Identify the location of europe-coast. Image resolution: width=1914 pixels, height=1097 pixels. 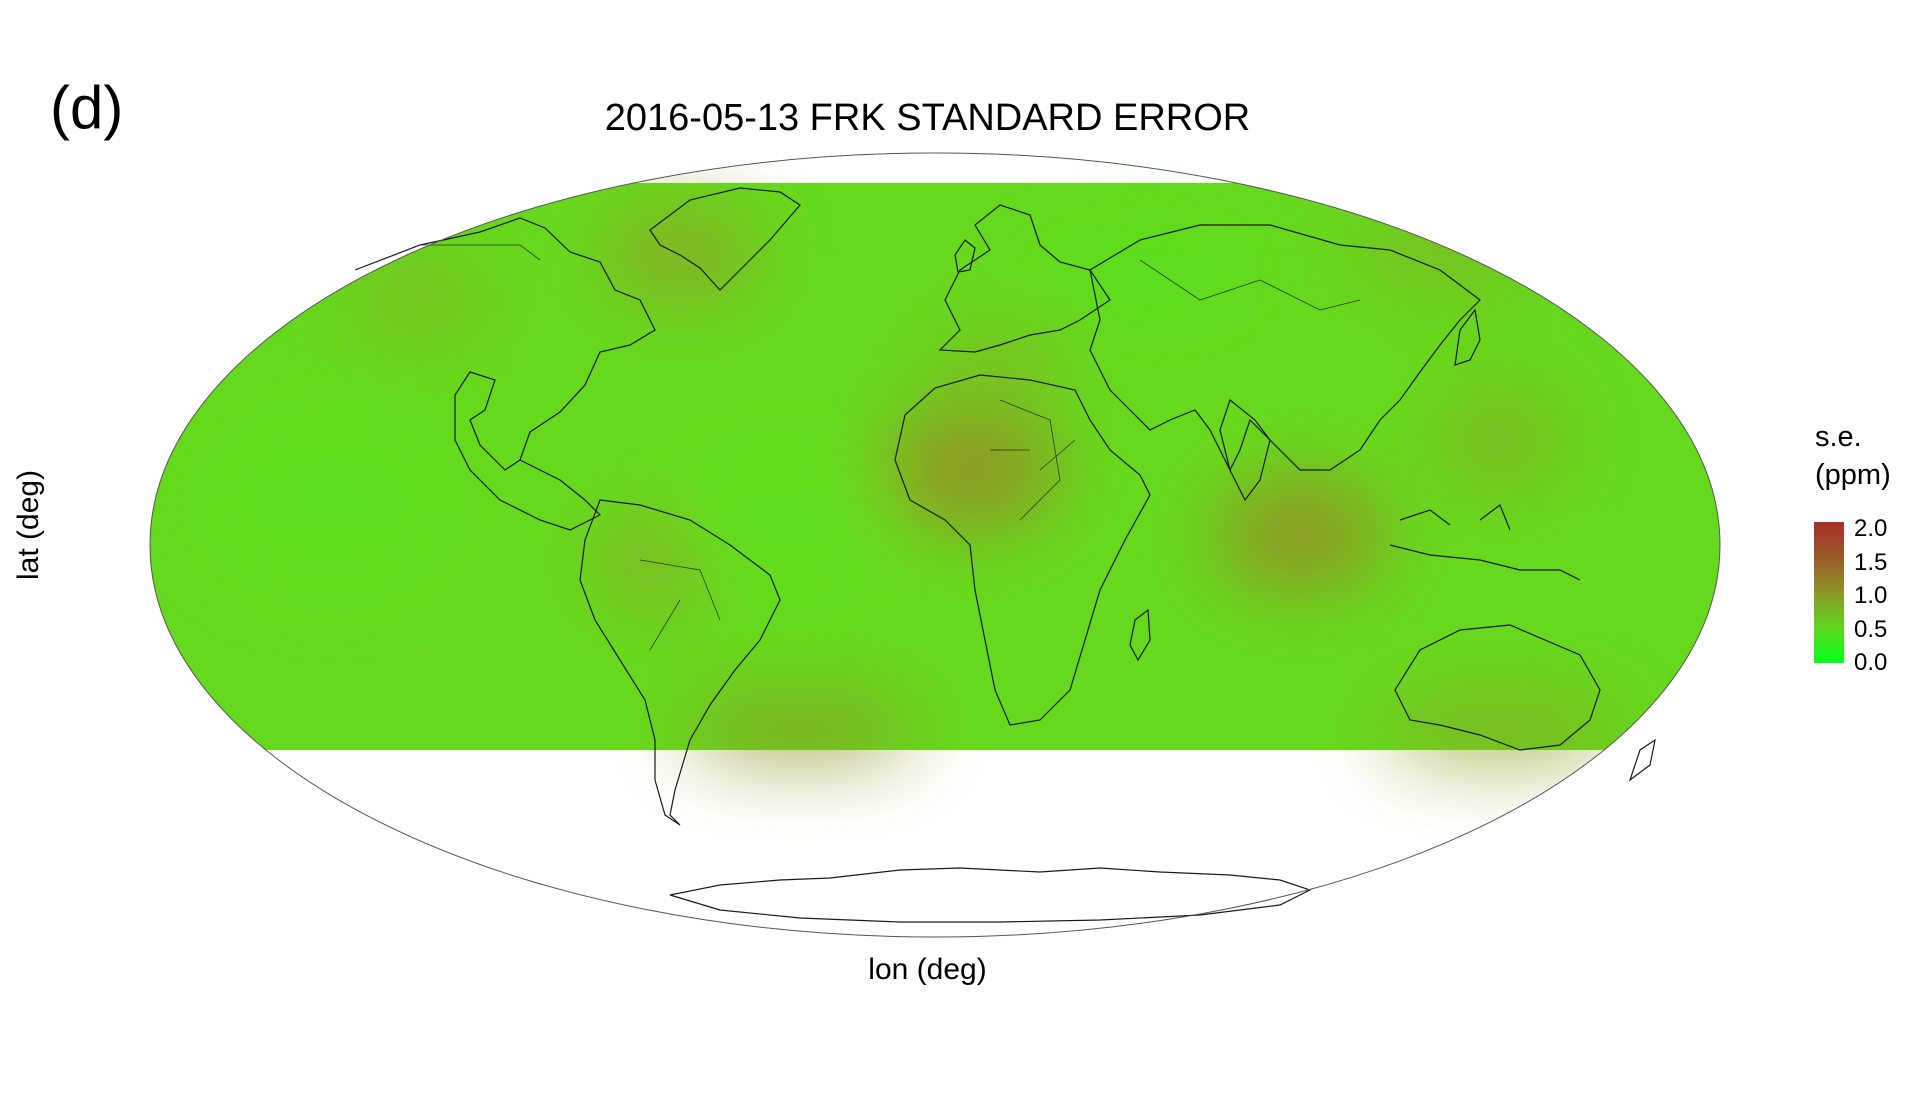
(1024, 278).